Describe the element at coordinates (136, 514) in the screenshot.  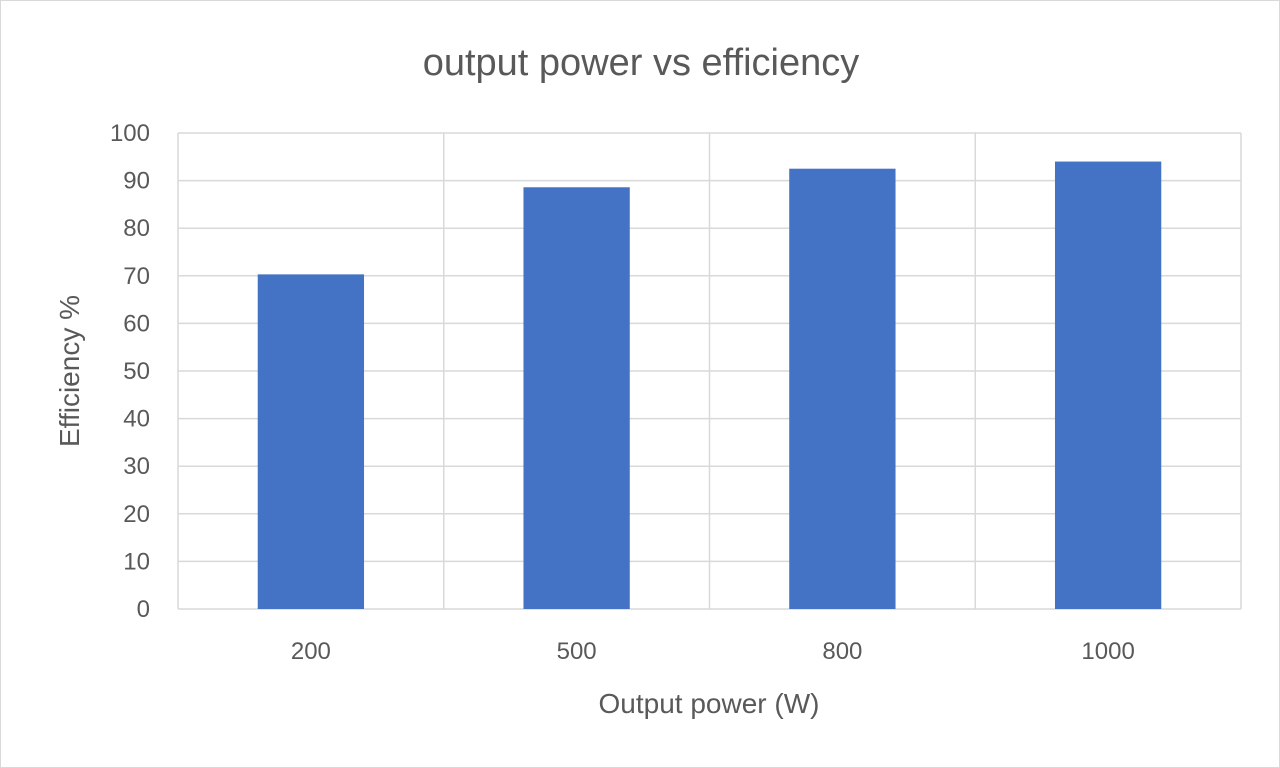
I see `y-tick-label: 20` at that location.